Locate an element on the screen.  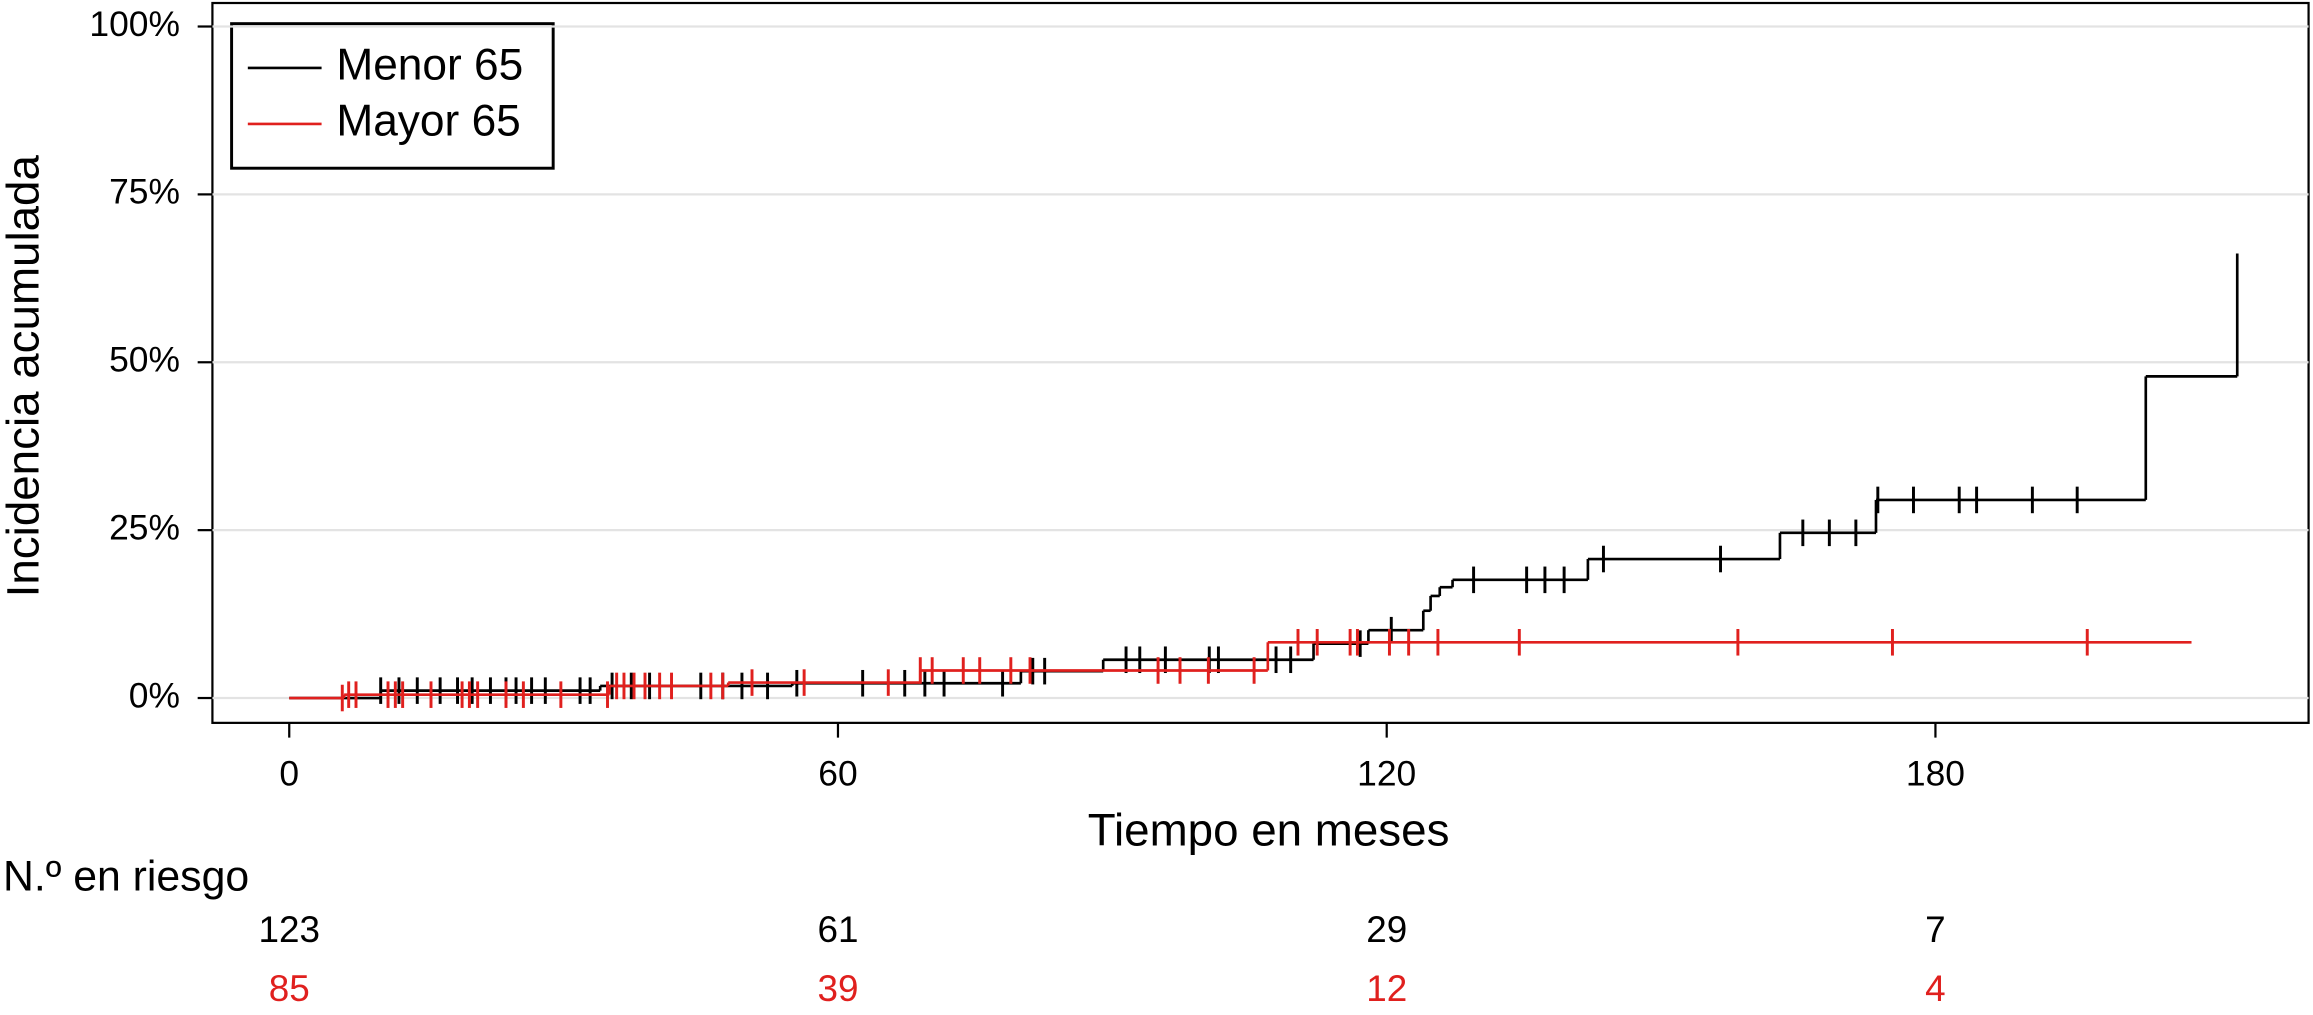
y-tick-label: 0% is located at coordinates (154, 695).